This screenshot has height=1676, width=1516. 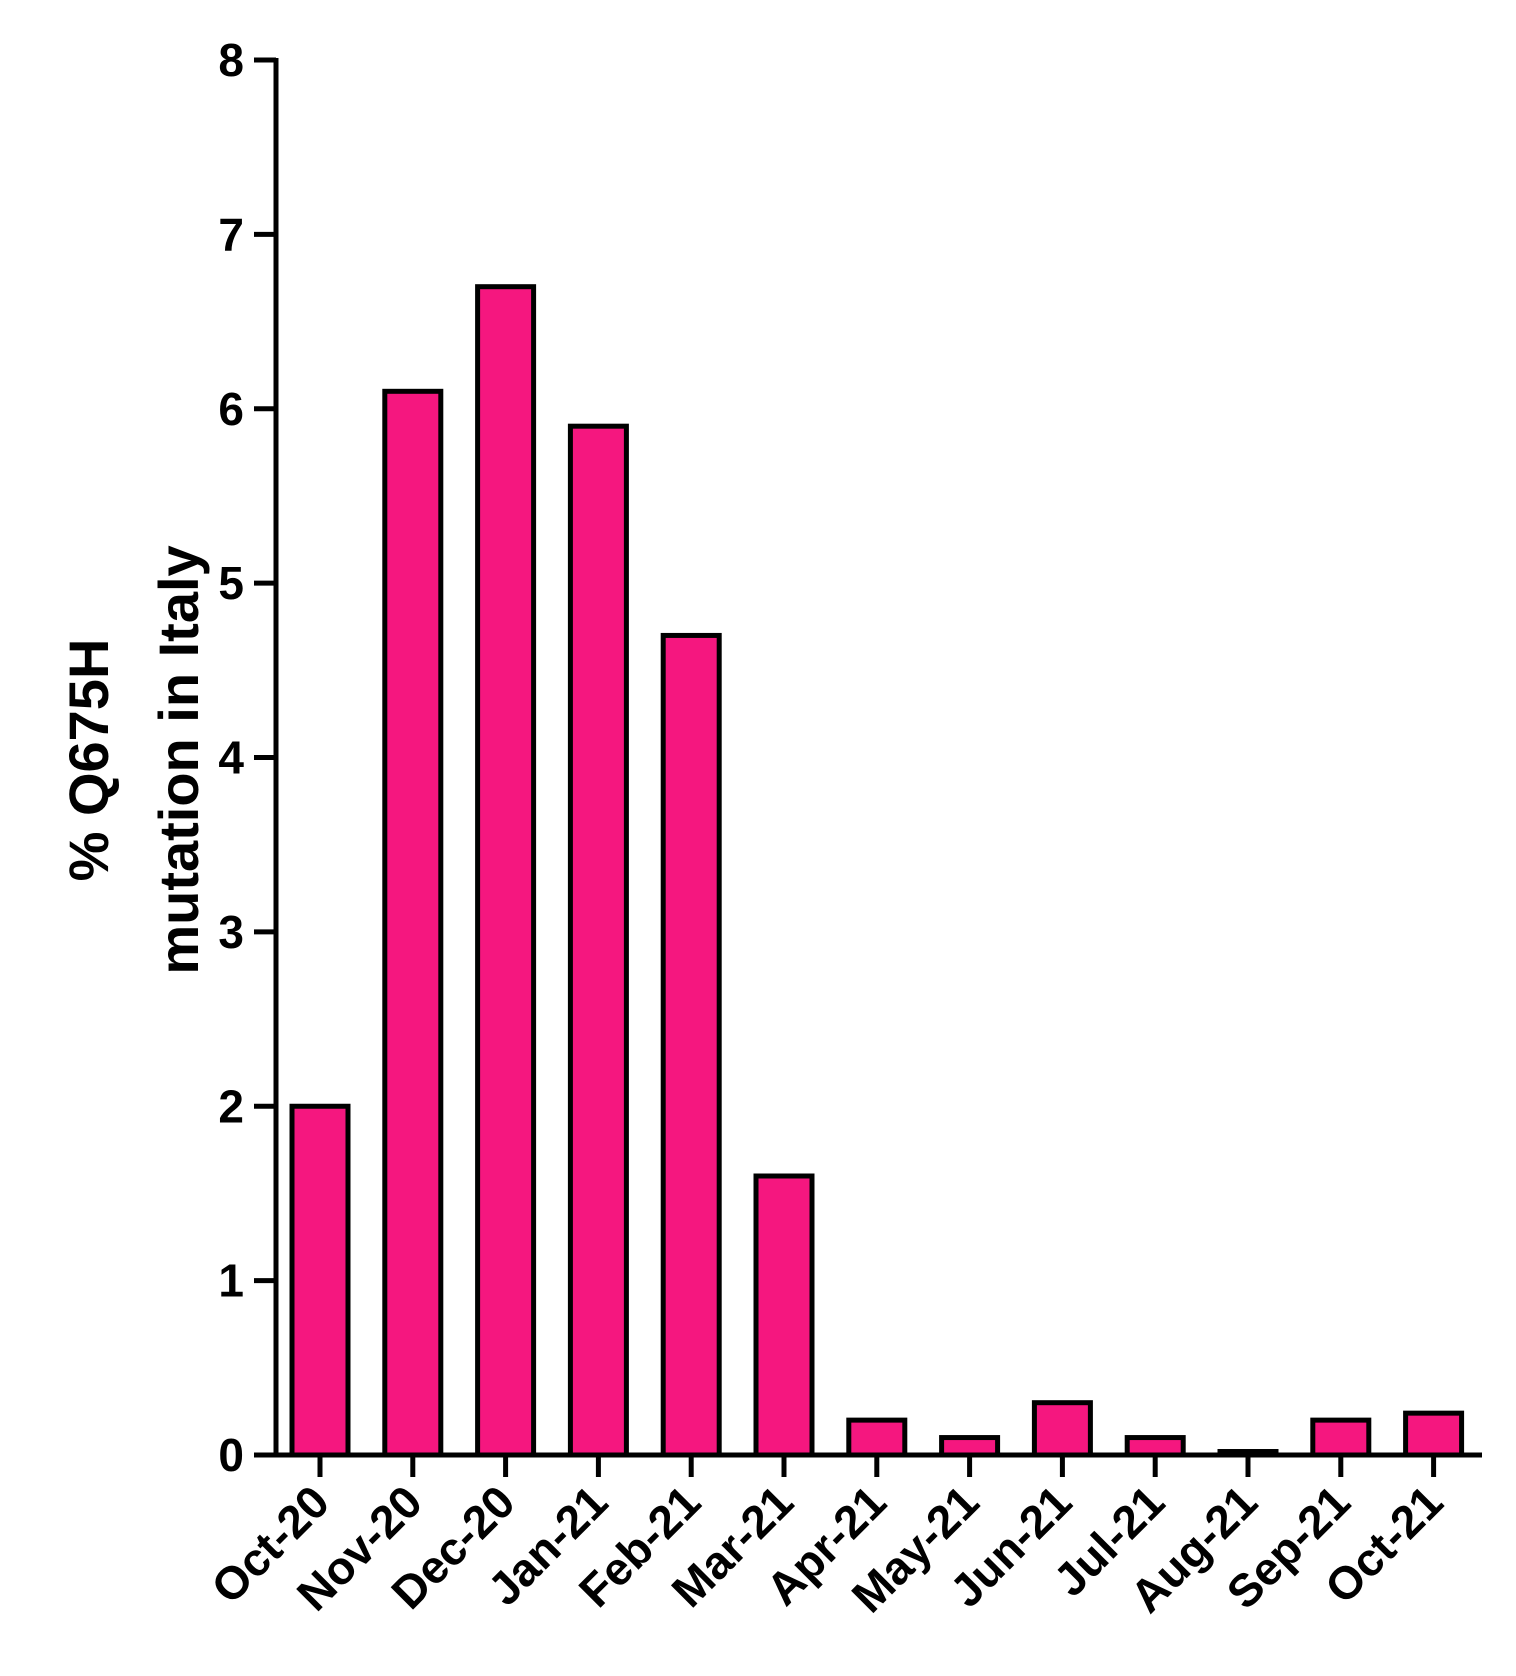 What do you see at coordinates (133, 759) in the screenshot?
I see `y-axis-title: % Q675H mutation in Italy` at bounding box center [133, 759].